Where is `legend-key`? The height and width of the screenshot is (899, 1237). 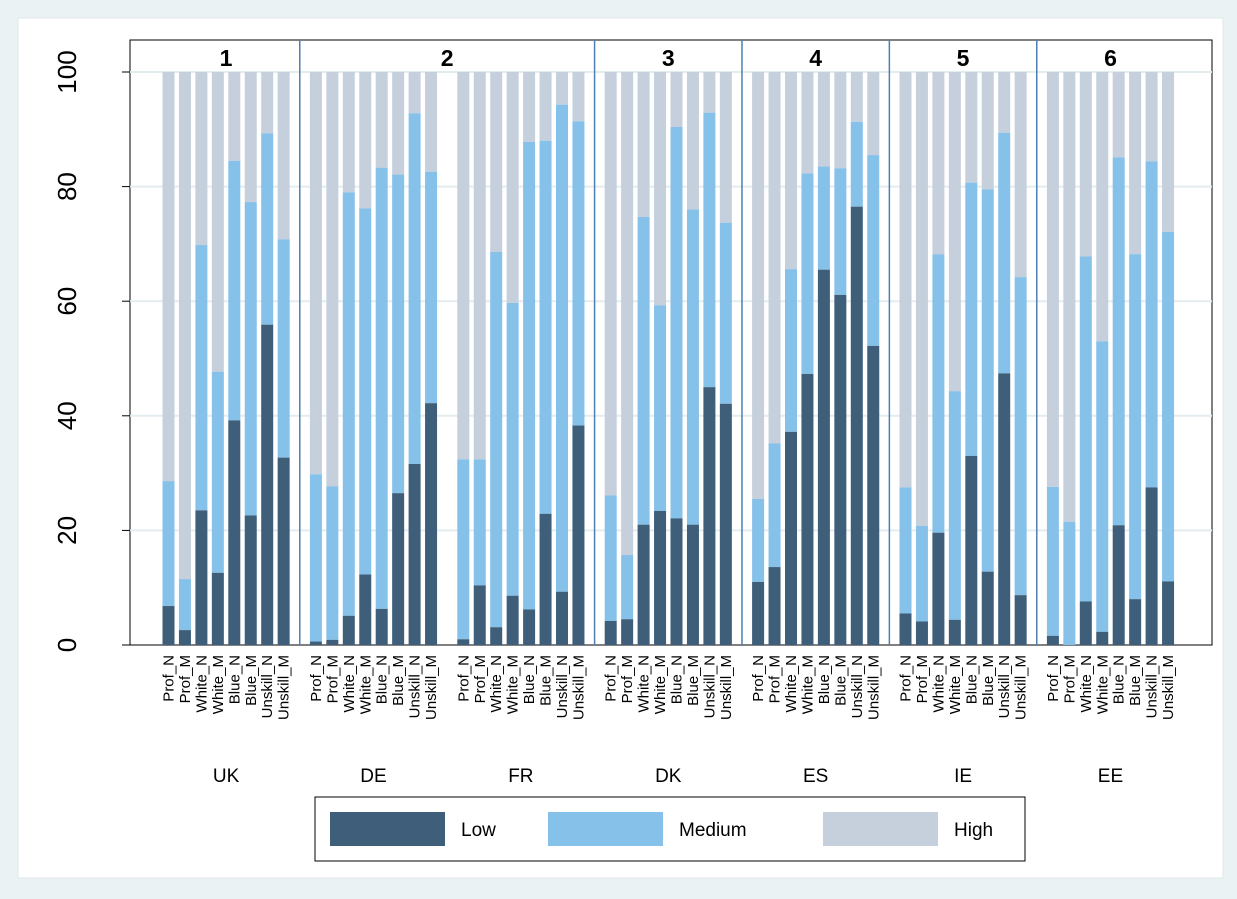 legend-key is located at coordinates (387, 829).